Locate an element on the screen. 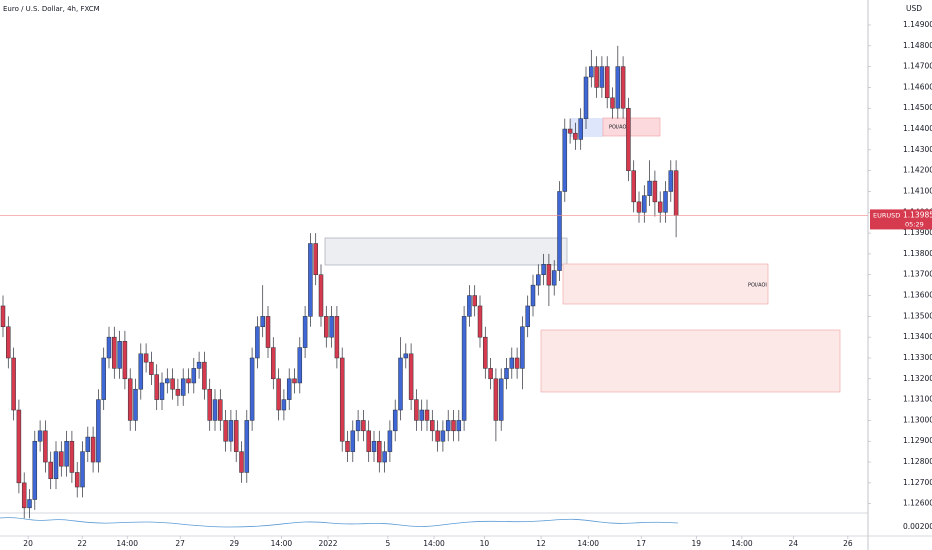  y-tick-label: 1.12900 is located at coordinates (917, 440).